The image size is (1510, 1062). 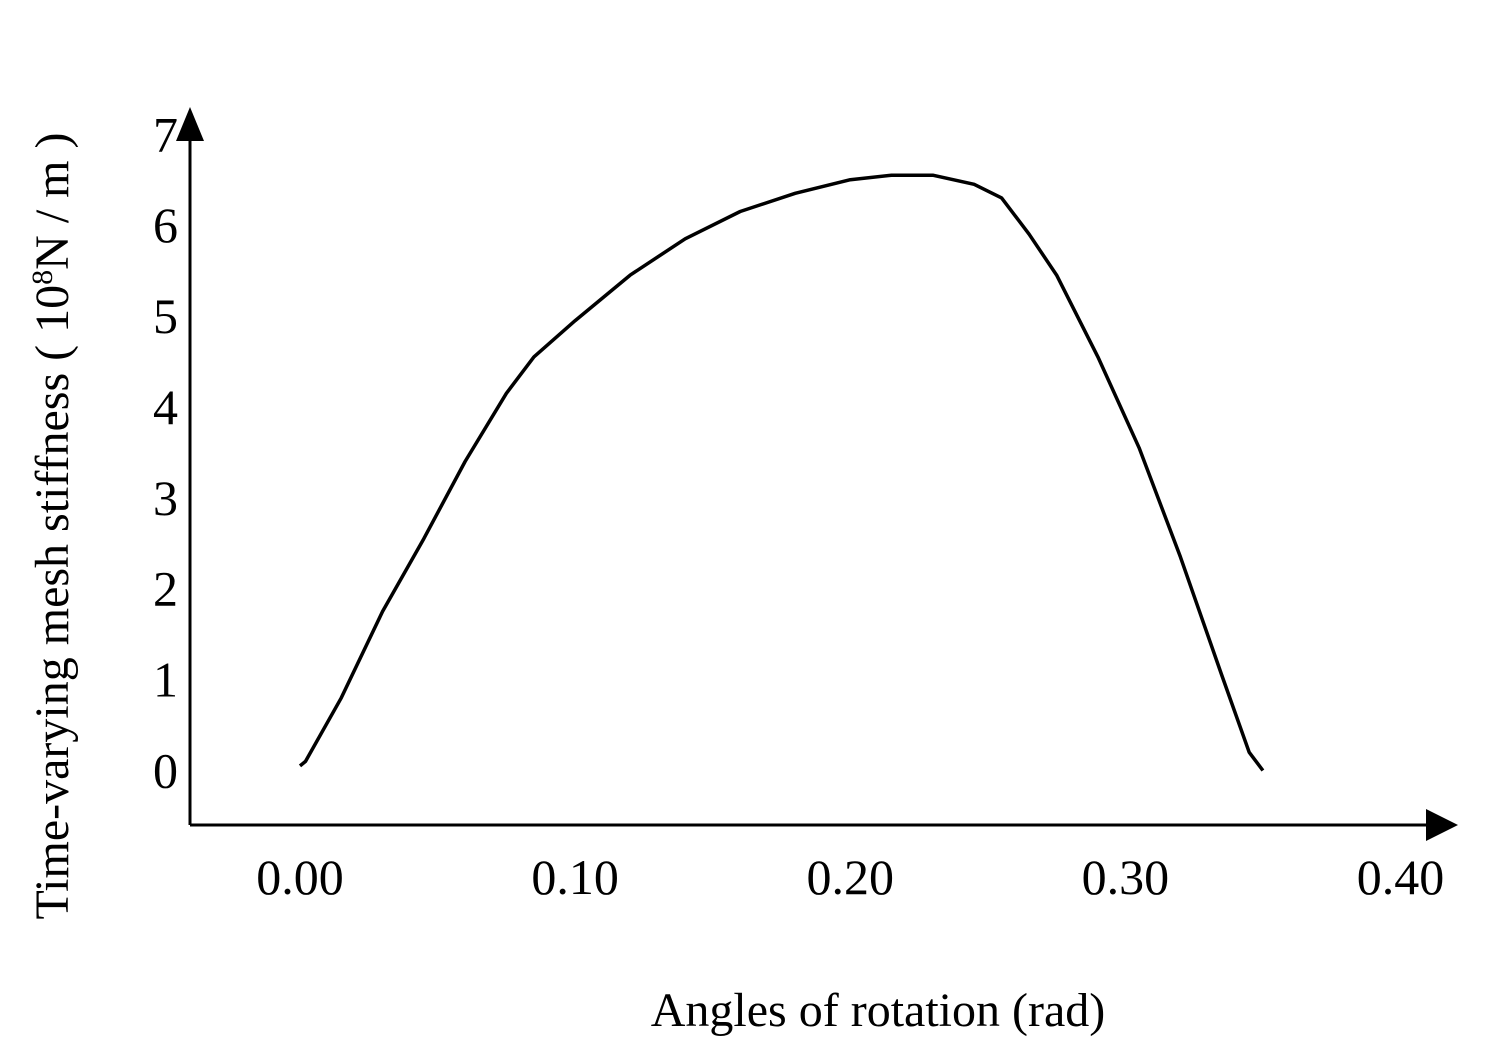 I want to click on x-tick-labels: 0.00 0.10 0.20 0.30 0.40, so click(x=850, y=877).